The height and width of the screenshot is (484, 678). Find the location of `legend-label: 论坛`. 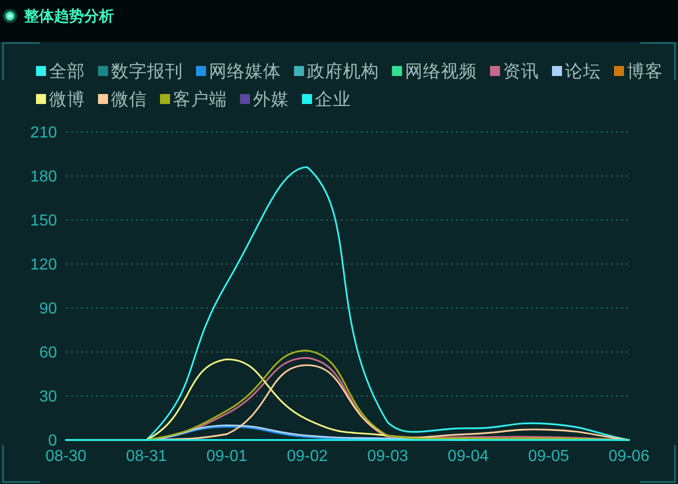

legend-label: 论坛 is located at coordinates (583, 71).